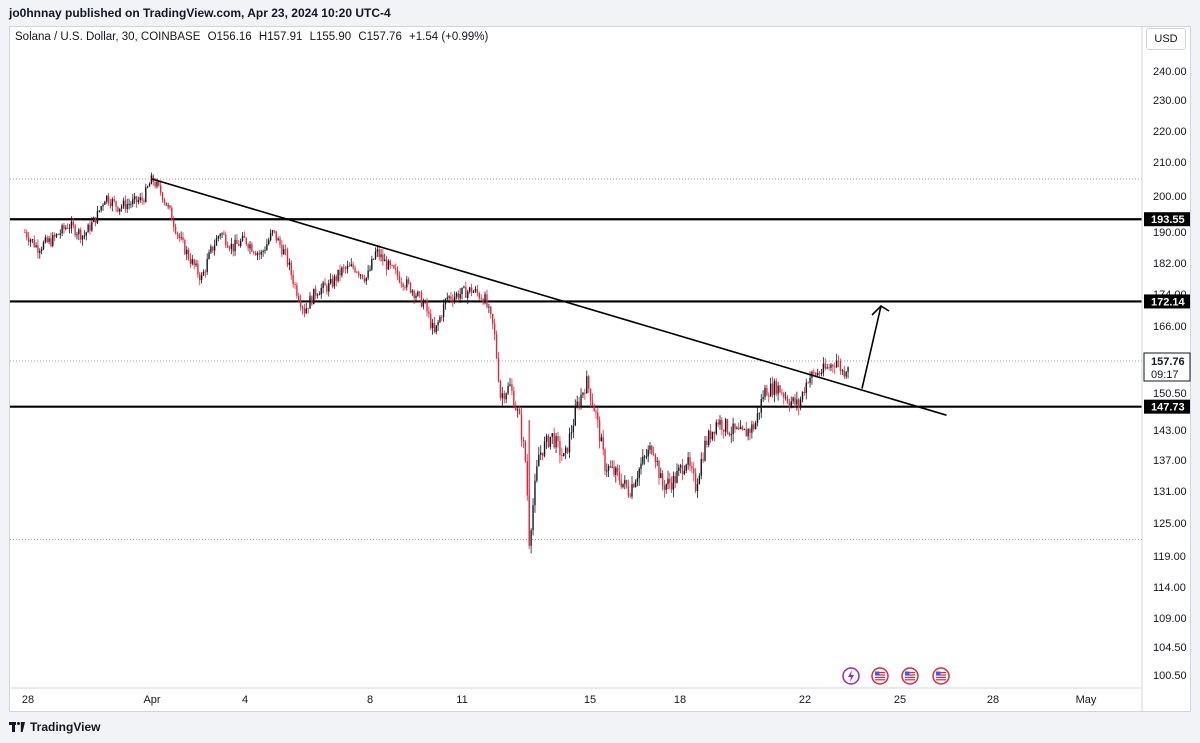  What do you see at coordinates (851, 676) in the screenshot?
I see `lightning-icon` at bounding box center [851, 676].